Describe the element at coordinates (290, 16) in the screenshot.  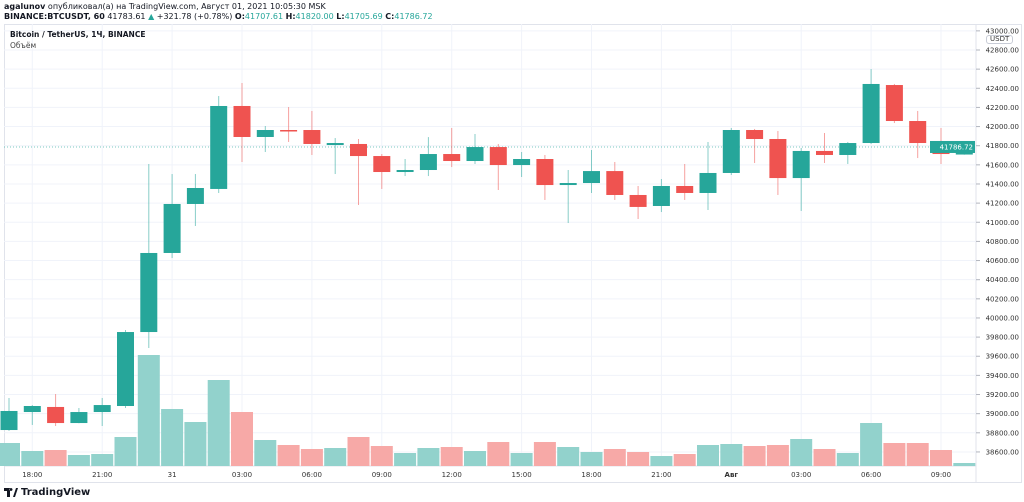
I see `high-label: H:` at that location.